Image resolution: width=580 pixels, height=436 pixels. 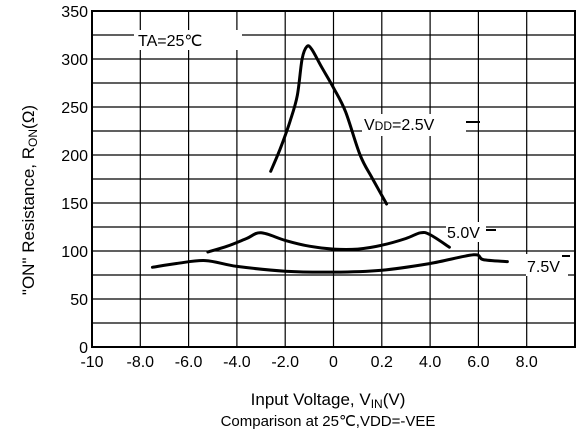 What do you see at coordinates (382, 362) in the screenshot?
I see `x-tick-label: 0.2` at bounding box center [382, 362].